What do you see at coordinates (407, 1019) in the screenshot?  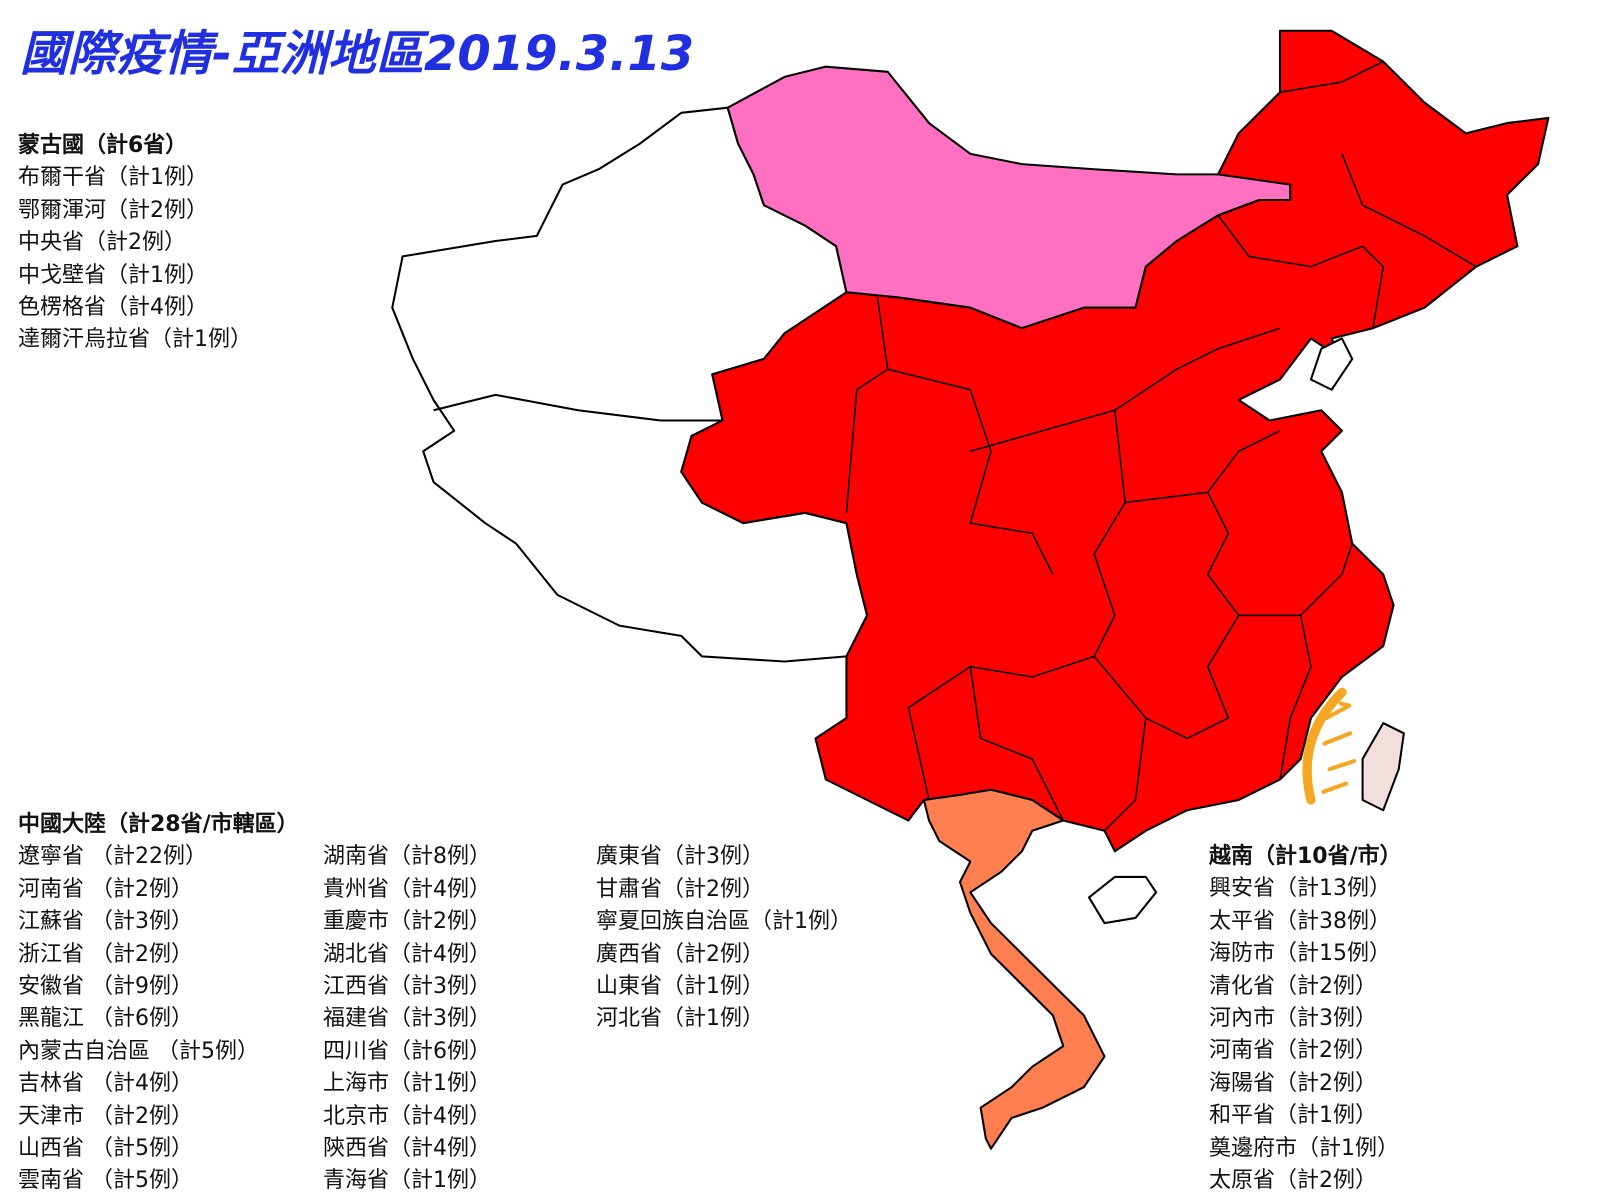 I see `list-item: 福建省（計3例）` at bounding box center [407, 1019].